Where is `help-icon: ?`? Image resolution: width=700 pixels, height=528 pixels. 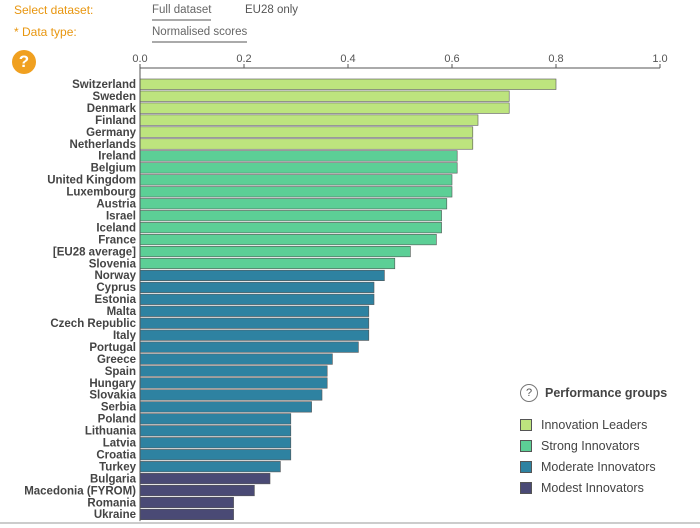
help-icon: ? is located at coordinates (24, 62).